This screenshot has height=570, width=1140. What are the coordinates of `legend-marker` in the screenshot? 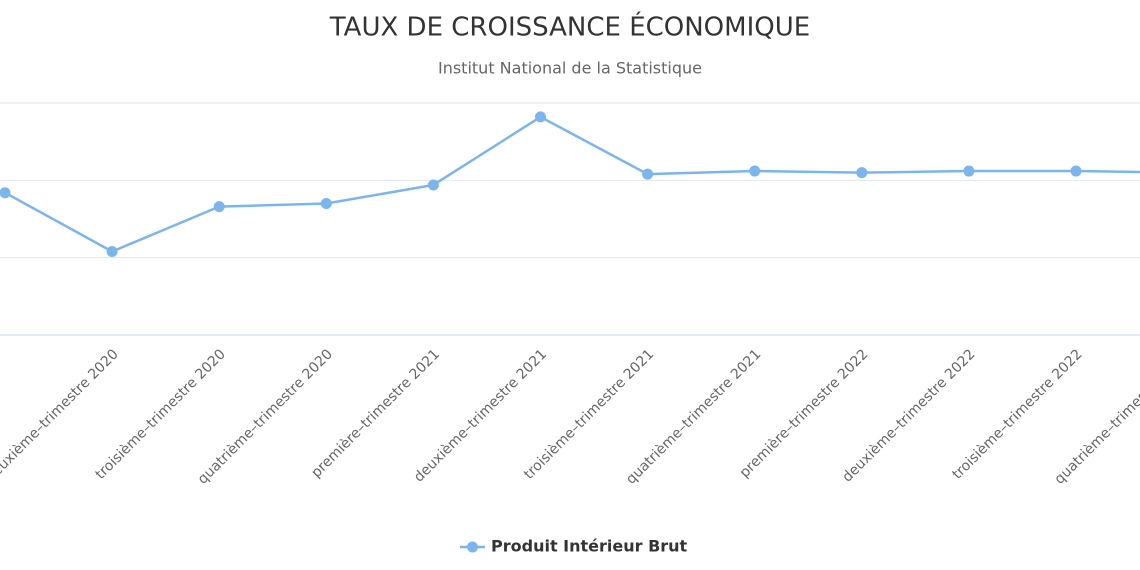 It's located at (472, 547).